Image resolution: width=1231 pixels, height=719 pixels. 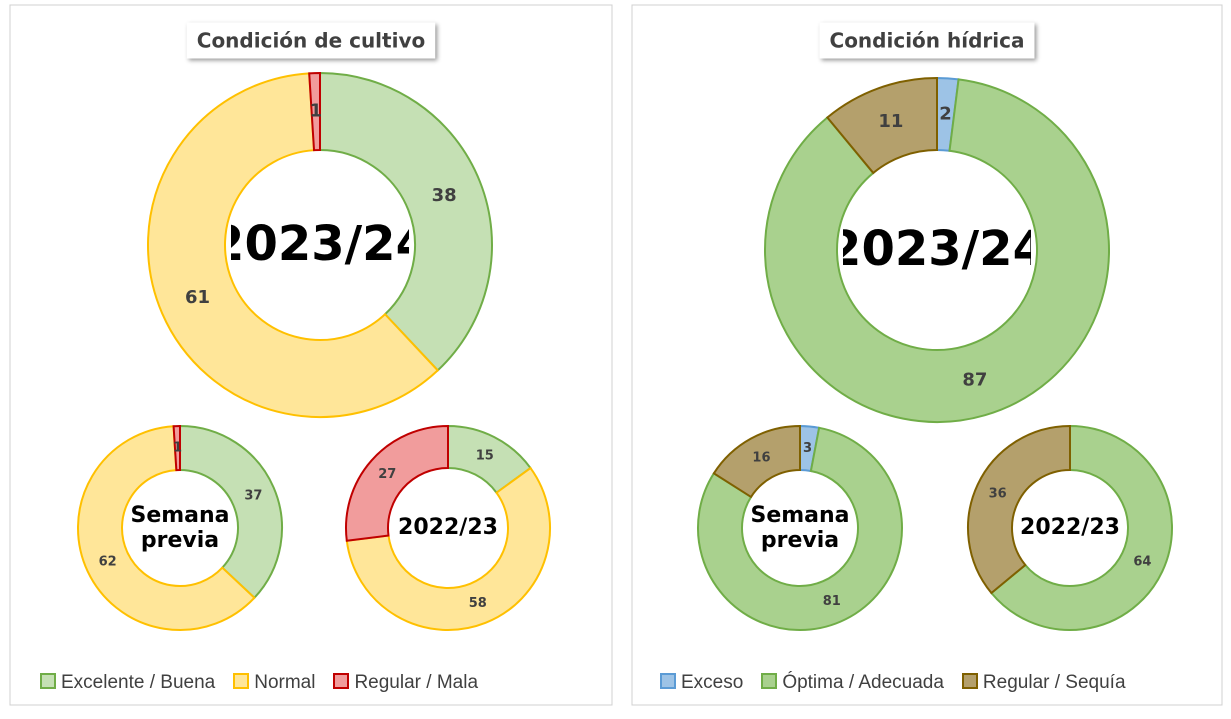 I want to click on data-label: 11, so click(x=890, y=121).